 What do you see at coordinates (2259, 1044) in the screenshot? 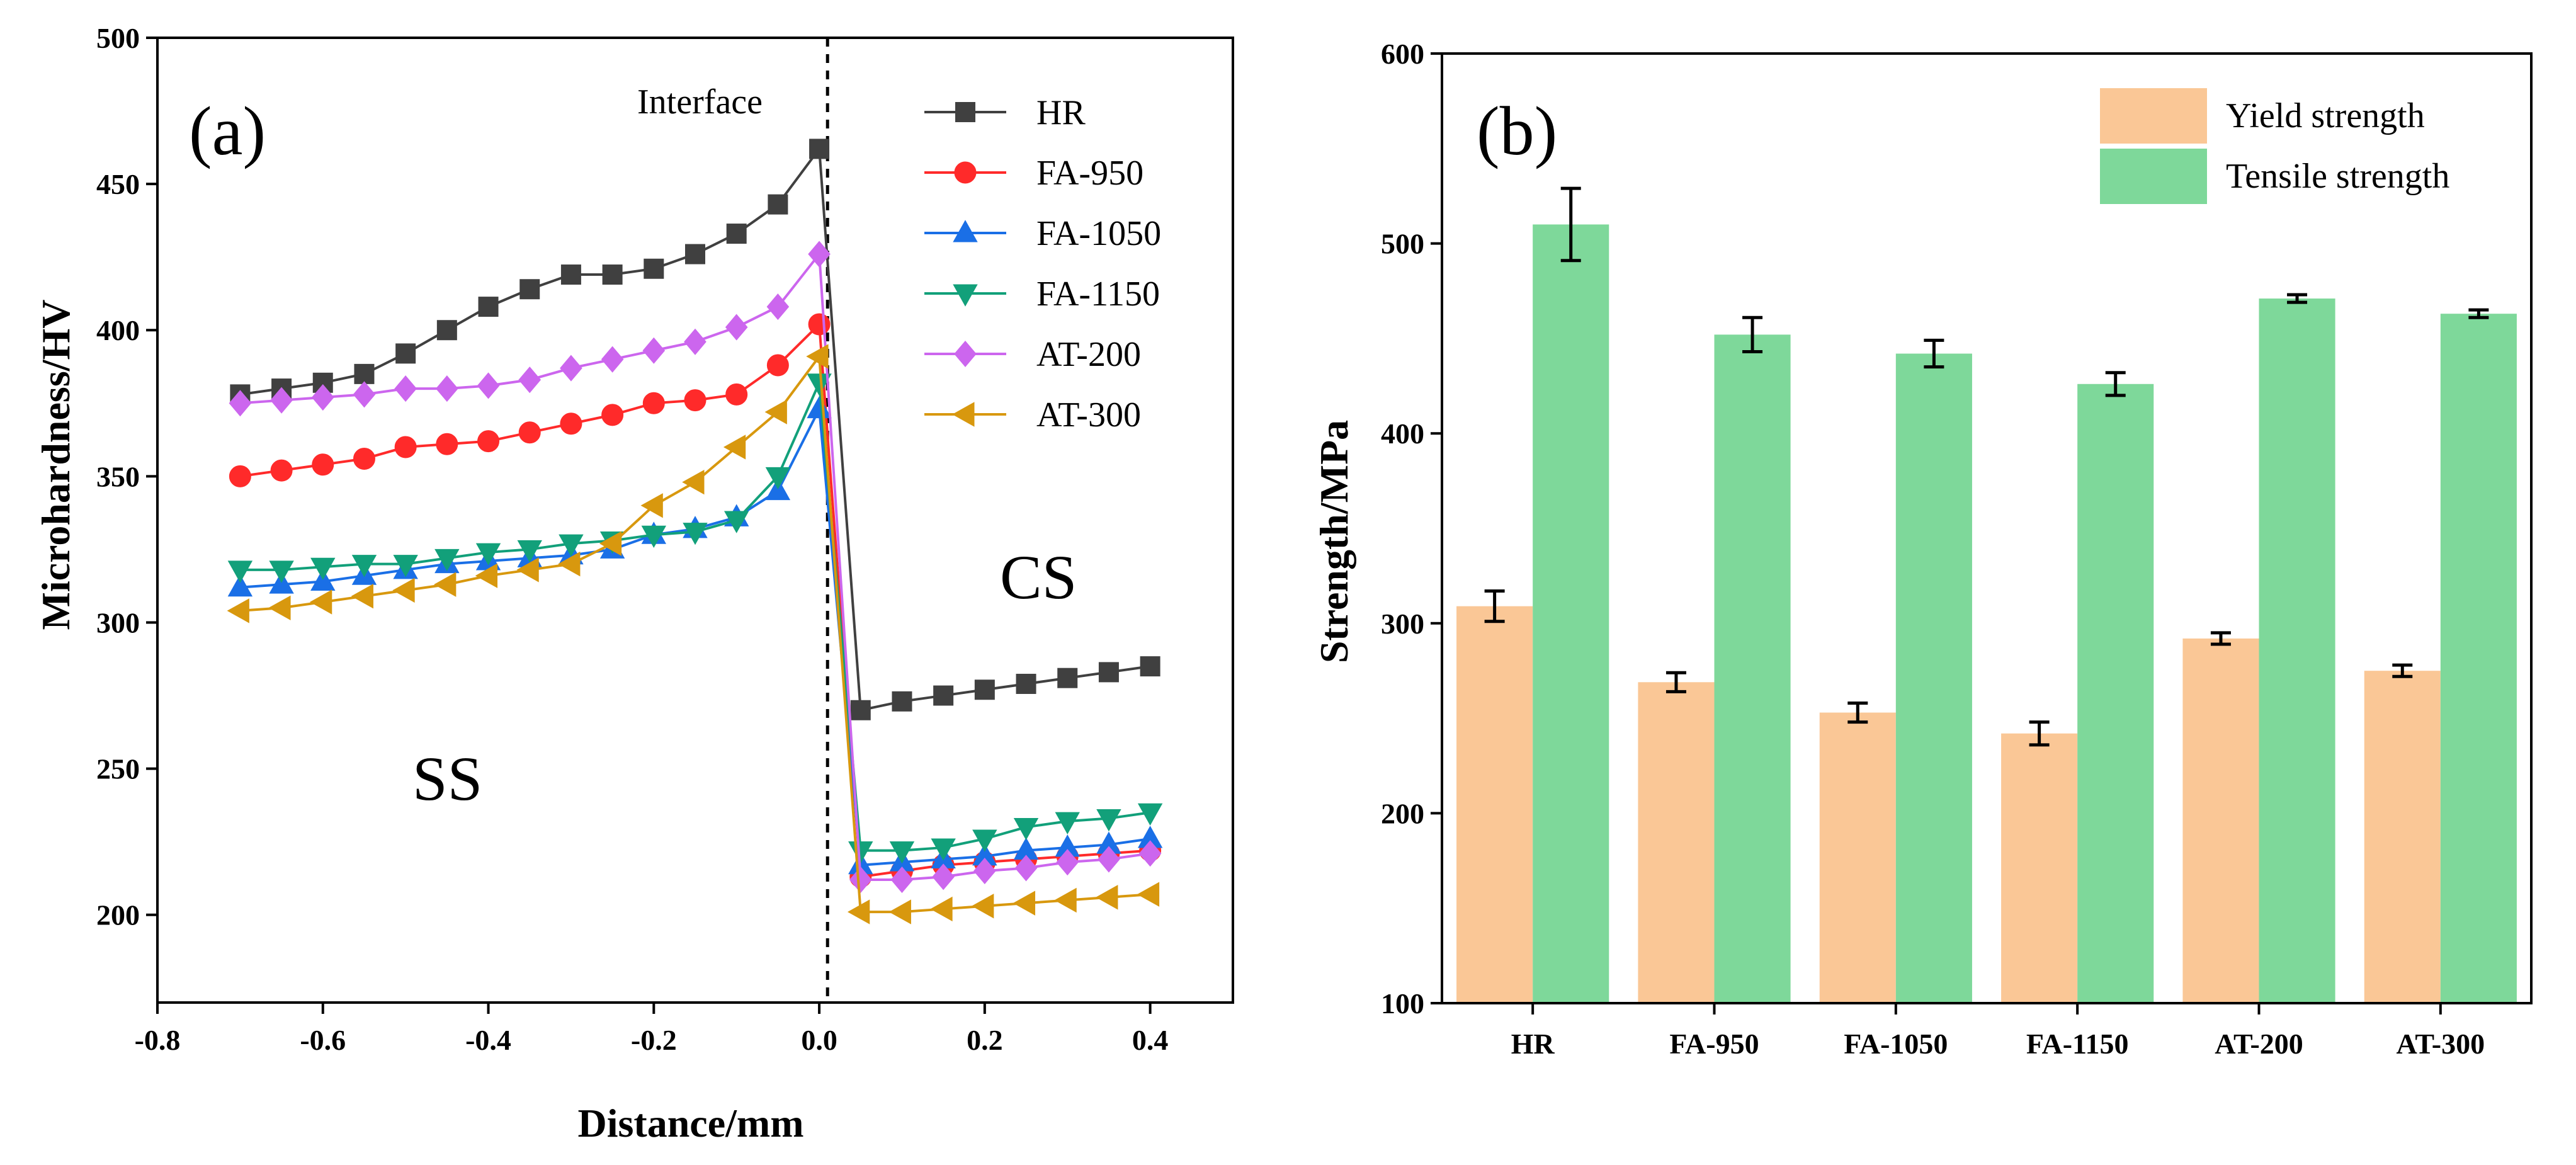
I see `x-category-label: AT-200` at bounding box center [2259, 1044].